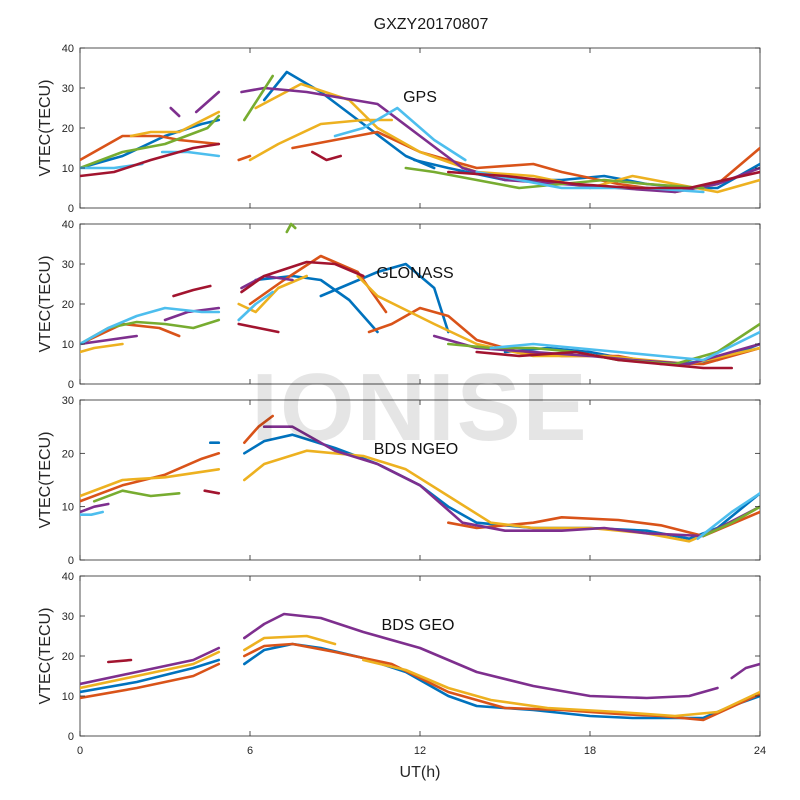 The height and width of the screenshot is (800, 800). What do you see at coordinates (418, 625) in the screenshot?
I see `panel-label: BDS GEO` at bounding box center [418, 625].